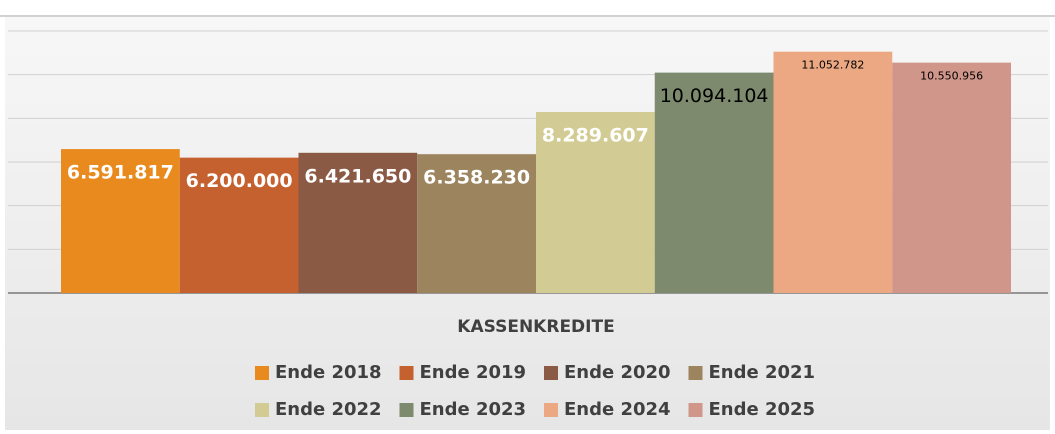  I want to click on legend-label: Ende 2024, so click(617, 409).